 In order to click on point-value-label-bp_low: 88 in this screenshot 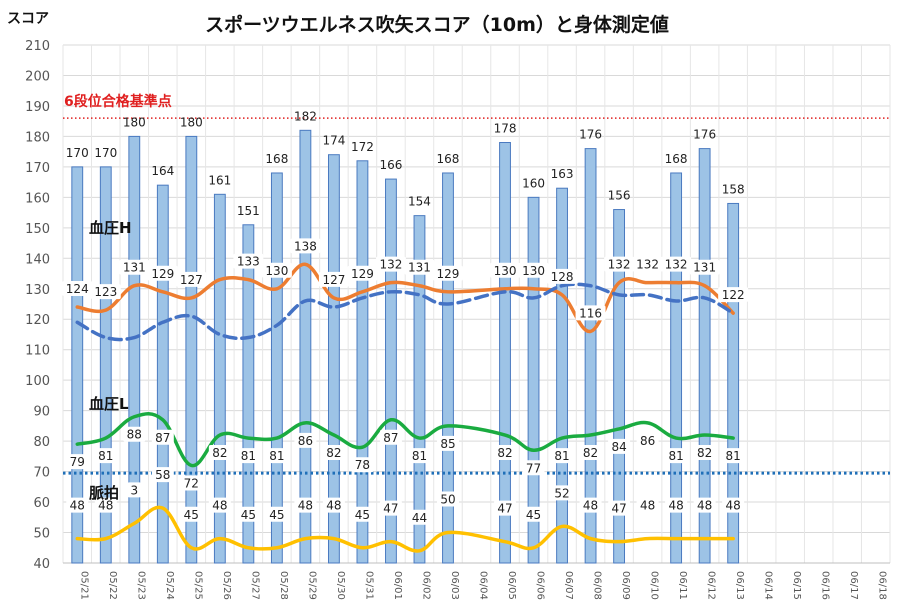, I will do `click(134, 435)`.